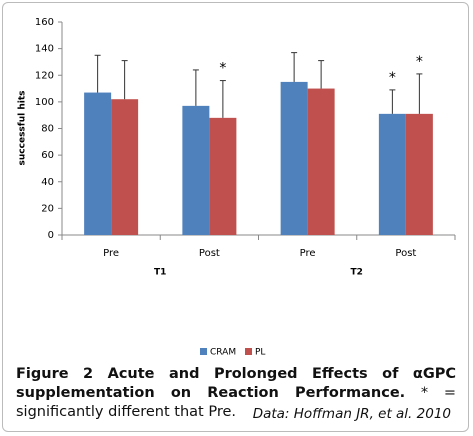 The height and width of the screenshot is (436, 473). I want to click on y-tick-label: 20, so click(47, 208).